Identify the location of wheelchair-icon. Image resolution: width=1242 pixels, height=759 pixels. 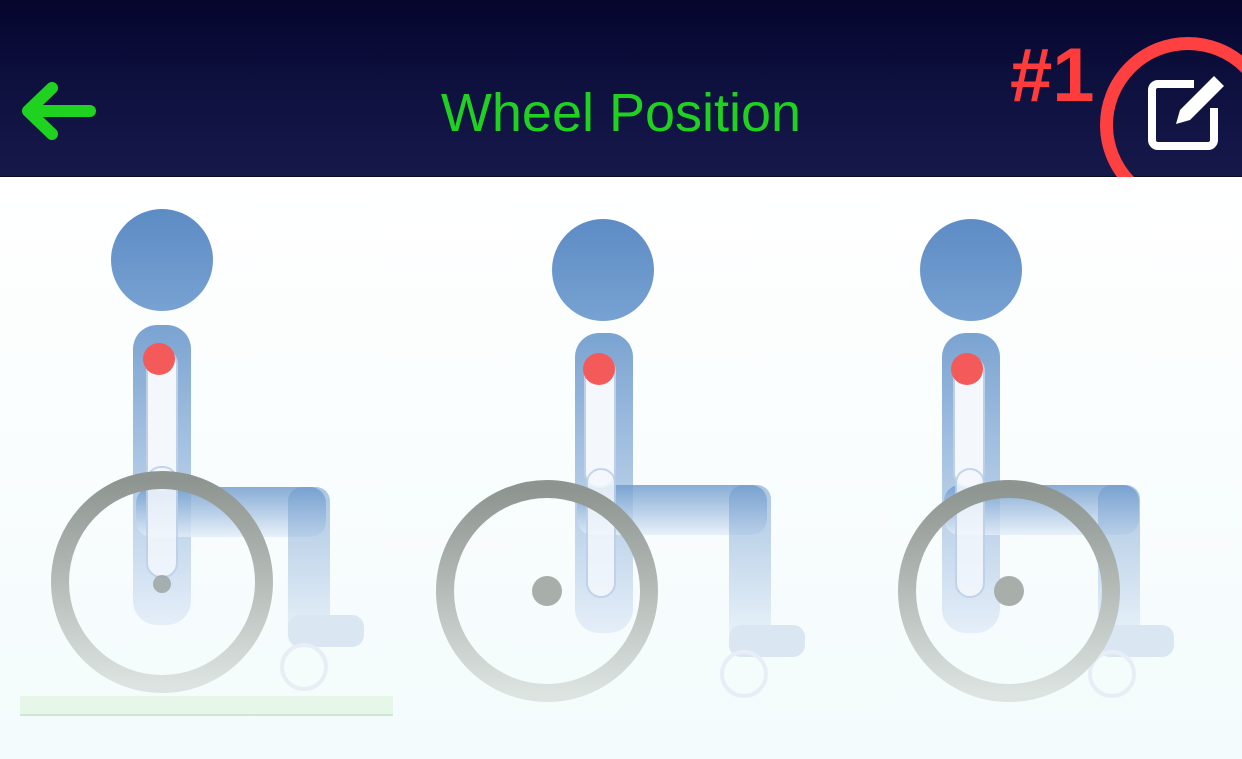
(1036, 460).